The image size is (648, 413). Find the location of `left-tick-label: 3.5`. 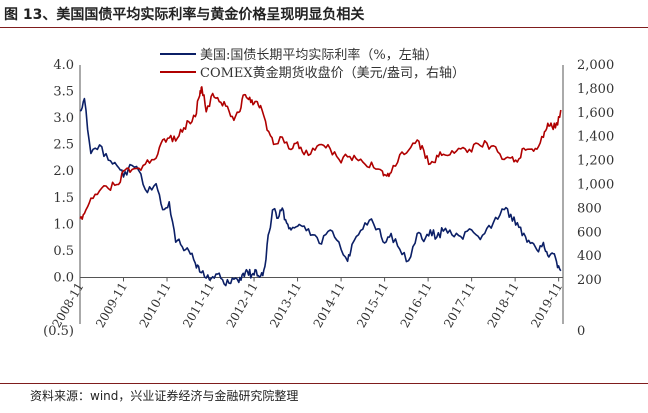

left-tick-label: 3.5 is located at coordinates (63, 92).